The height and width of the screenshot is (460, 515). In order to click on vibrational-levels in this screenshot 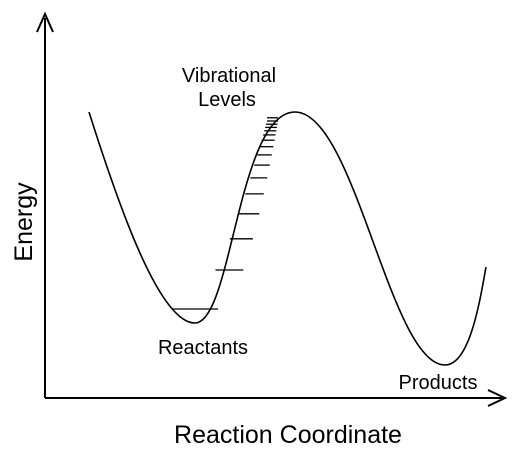, I will do `click(225, 213)`.